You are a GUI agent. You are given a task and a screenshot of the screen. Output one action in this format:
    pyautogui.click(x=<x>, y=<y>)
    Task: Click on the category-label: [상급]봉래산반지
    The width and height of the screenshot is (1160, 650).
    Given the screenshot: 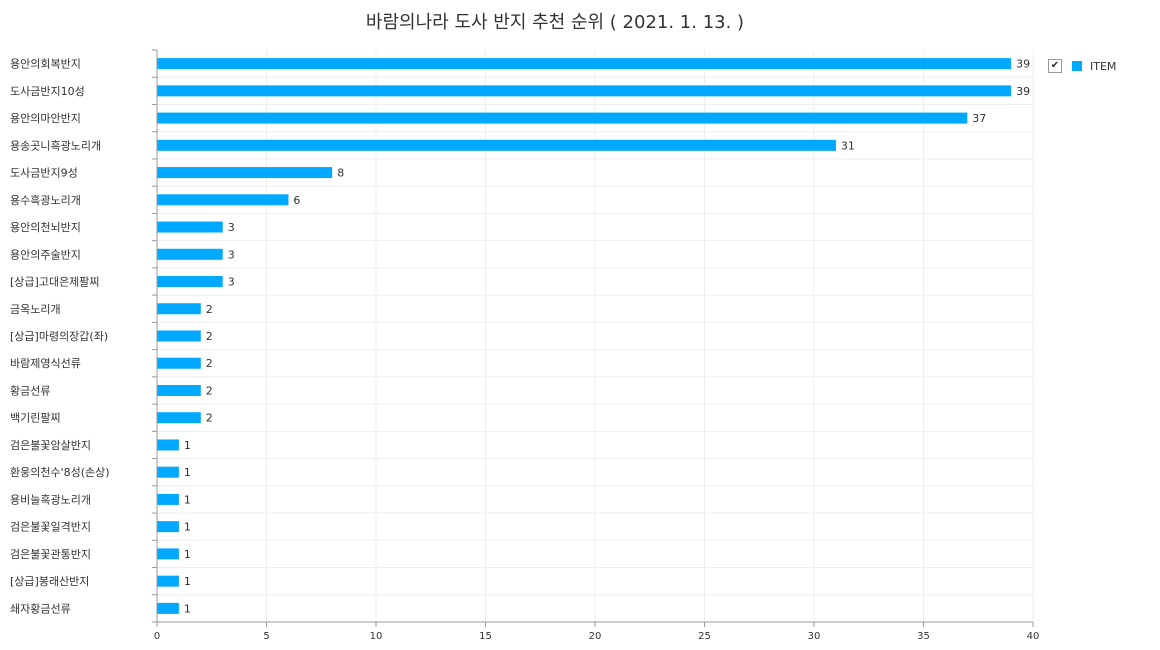 What is the action you would take?
    pyautogui.click(x=49, y=581)
    